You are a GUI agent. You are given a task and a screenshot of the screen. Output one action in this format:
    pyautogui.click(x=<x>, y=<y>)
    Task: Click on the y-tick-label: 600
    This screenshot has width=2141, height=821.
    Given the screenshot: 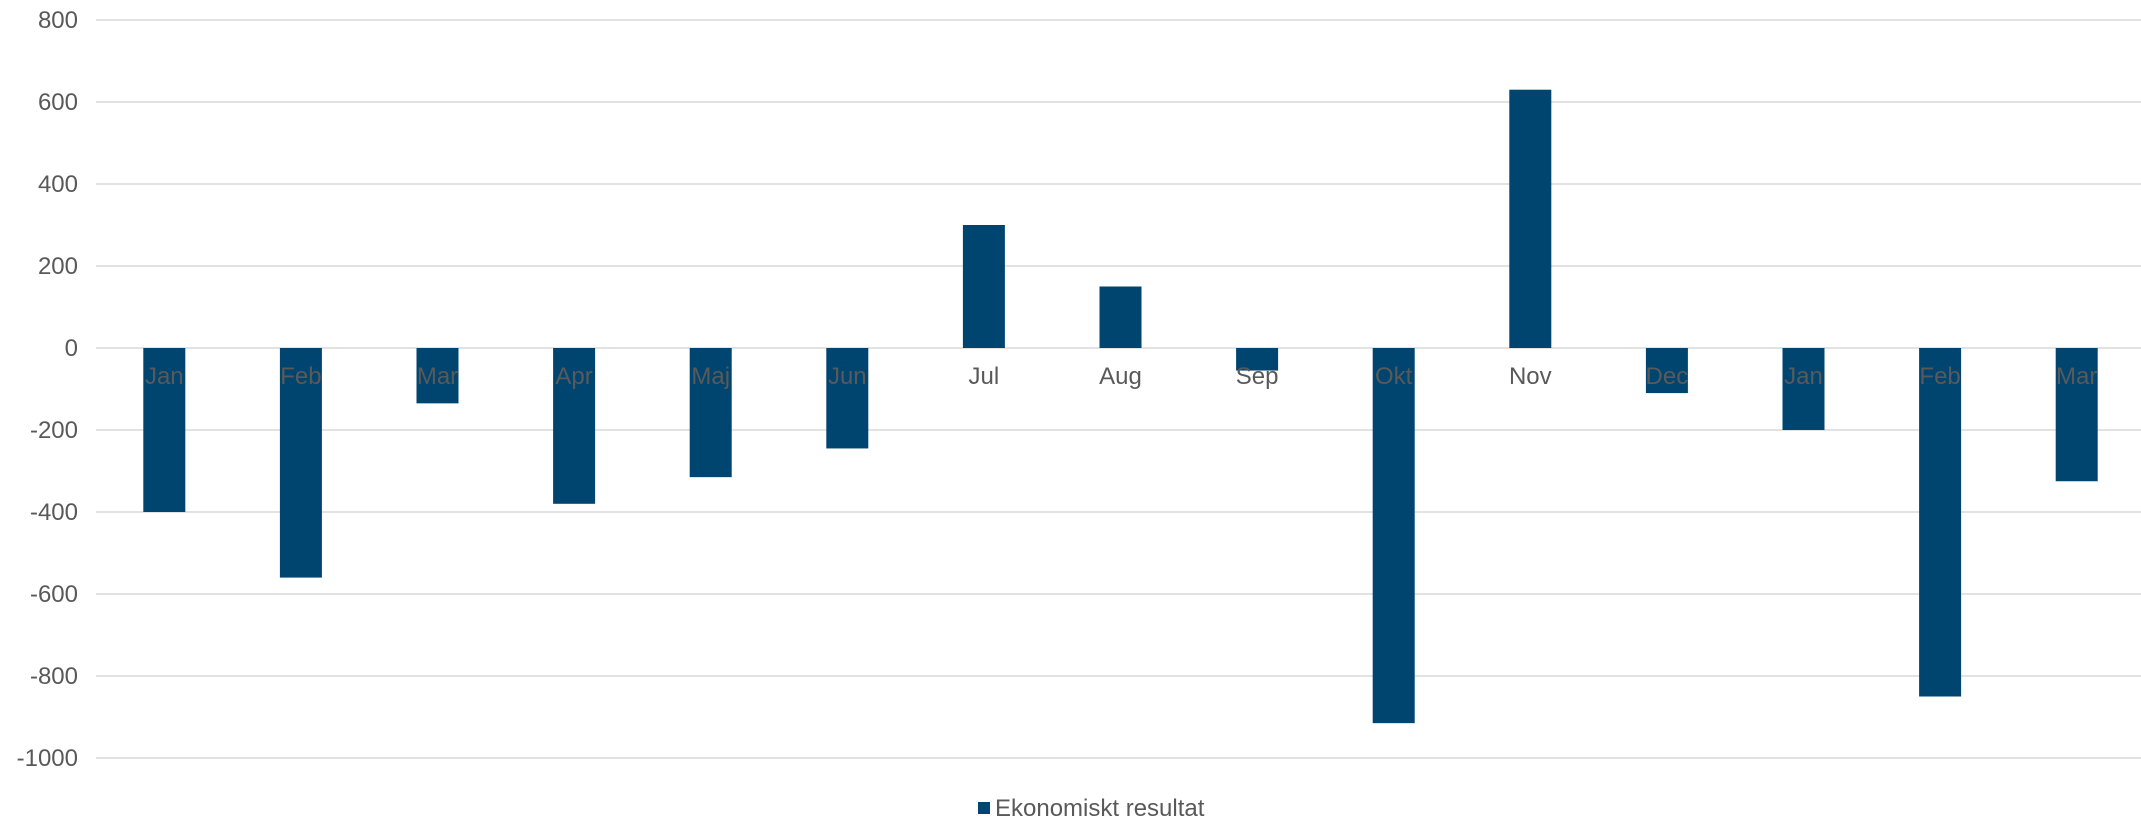 What is the action you would take?
    pyautogui.click(x=58, y=102)
    